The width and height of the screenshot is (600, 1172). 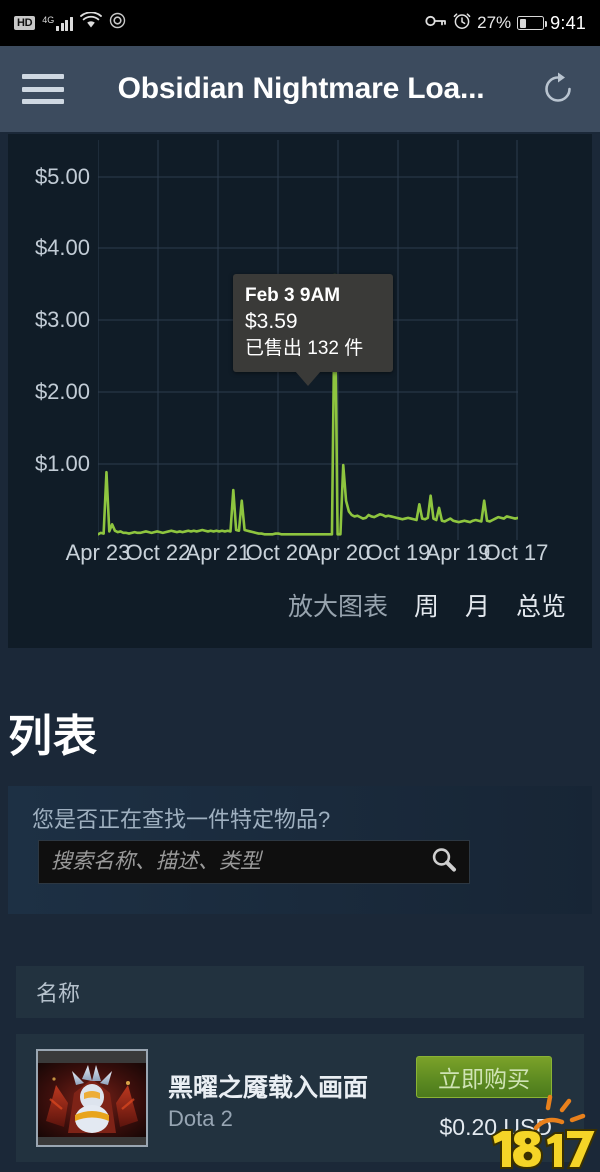 I want to click on search-box, so click(x=254, y=862).